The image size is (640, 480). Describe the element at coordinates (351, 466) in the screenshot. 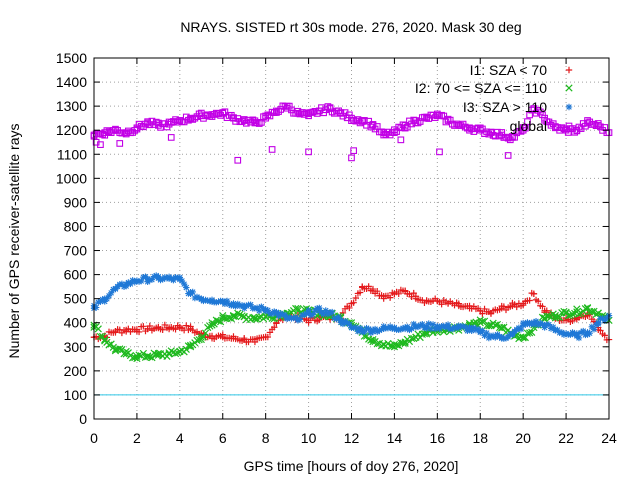

I see `x-axis-label: GPS time [hours of doy 276, 2020]` at that location.